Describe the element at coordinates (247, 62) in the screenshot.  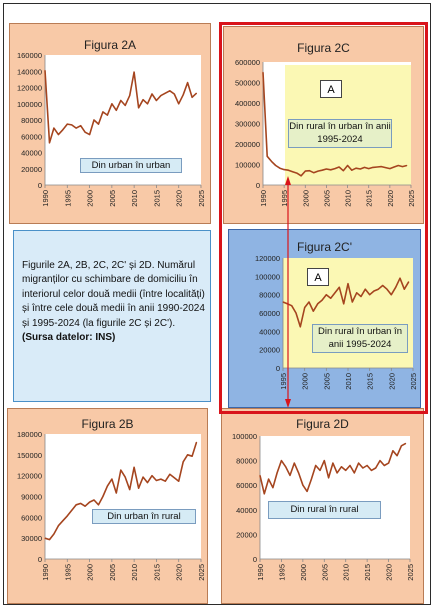
I see `y-tick-label-2c: 600000` at that location.